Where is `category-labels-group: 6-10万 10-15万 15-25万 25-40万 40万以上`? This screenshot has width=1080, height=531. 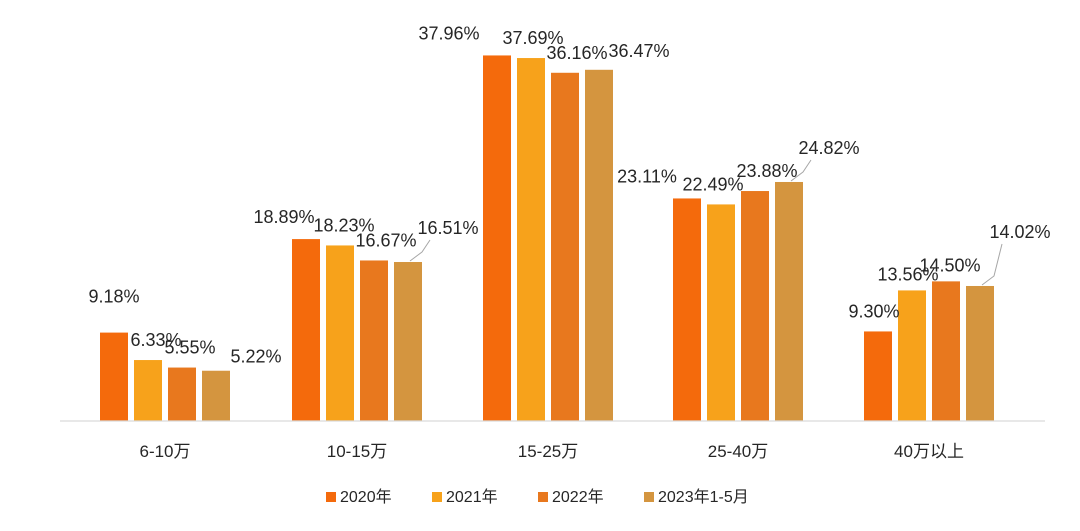
category-labels-group: 6-10万 10-15万 15-25万 25-40万 40万以上 is located at coordinates (551, 451).